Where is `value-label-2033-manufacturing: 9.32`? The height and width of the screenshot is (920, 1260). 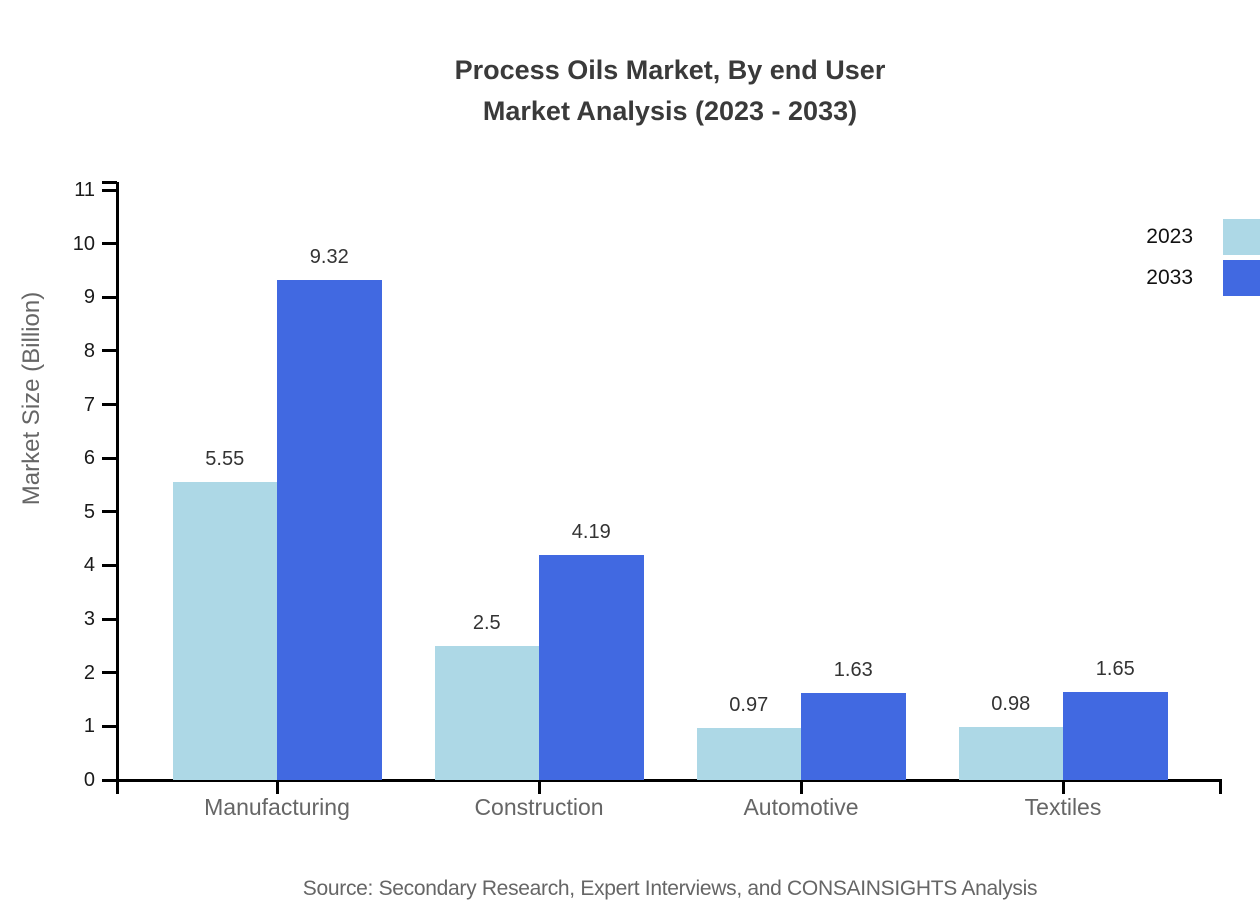
value-label-2033-manufacturing: 9.32 is located at coordinates (329, 257).